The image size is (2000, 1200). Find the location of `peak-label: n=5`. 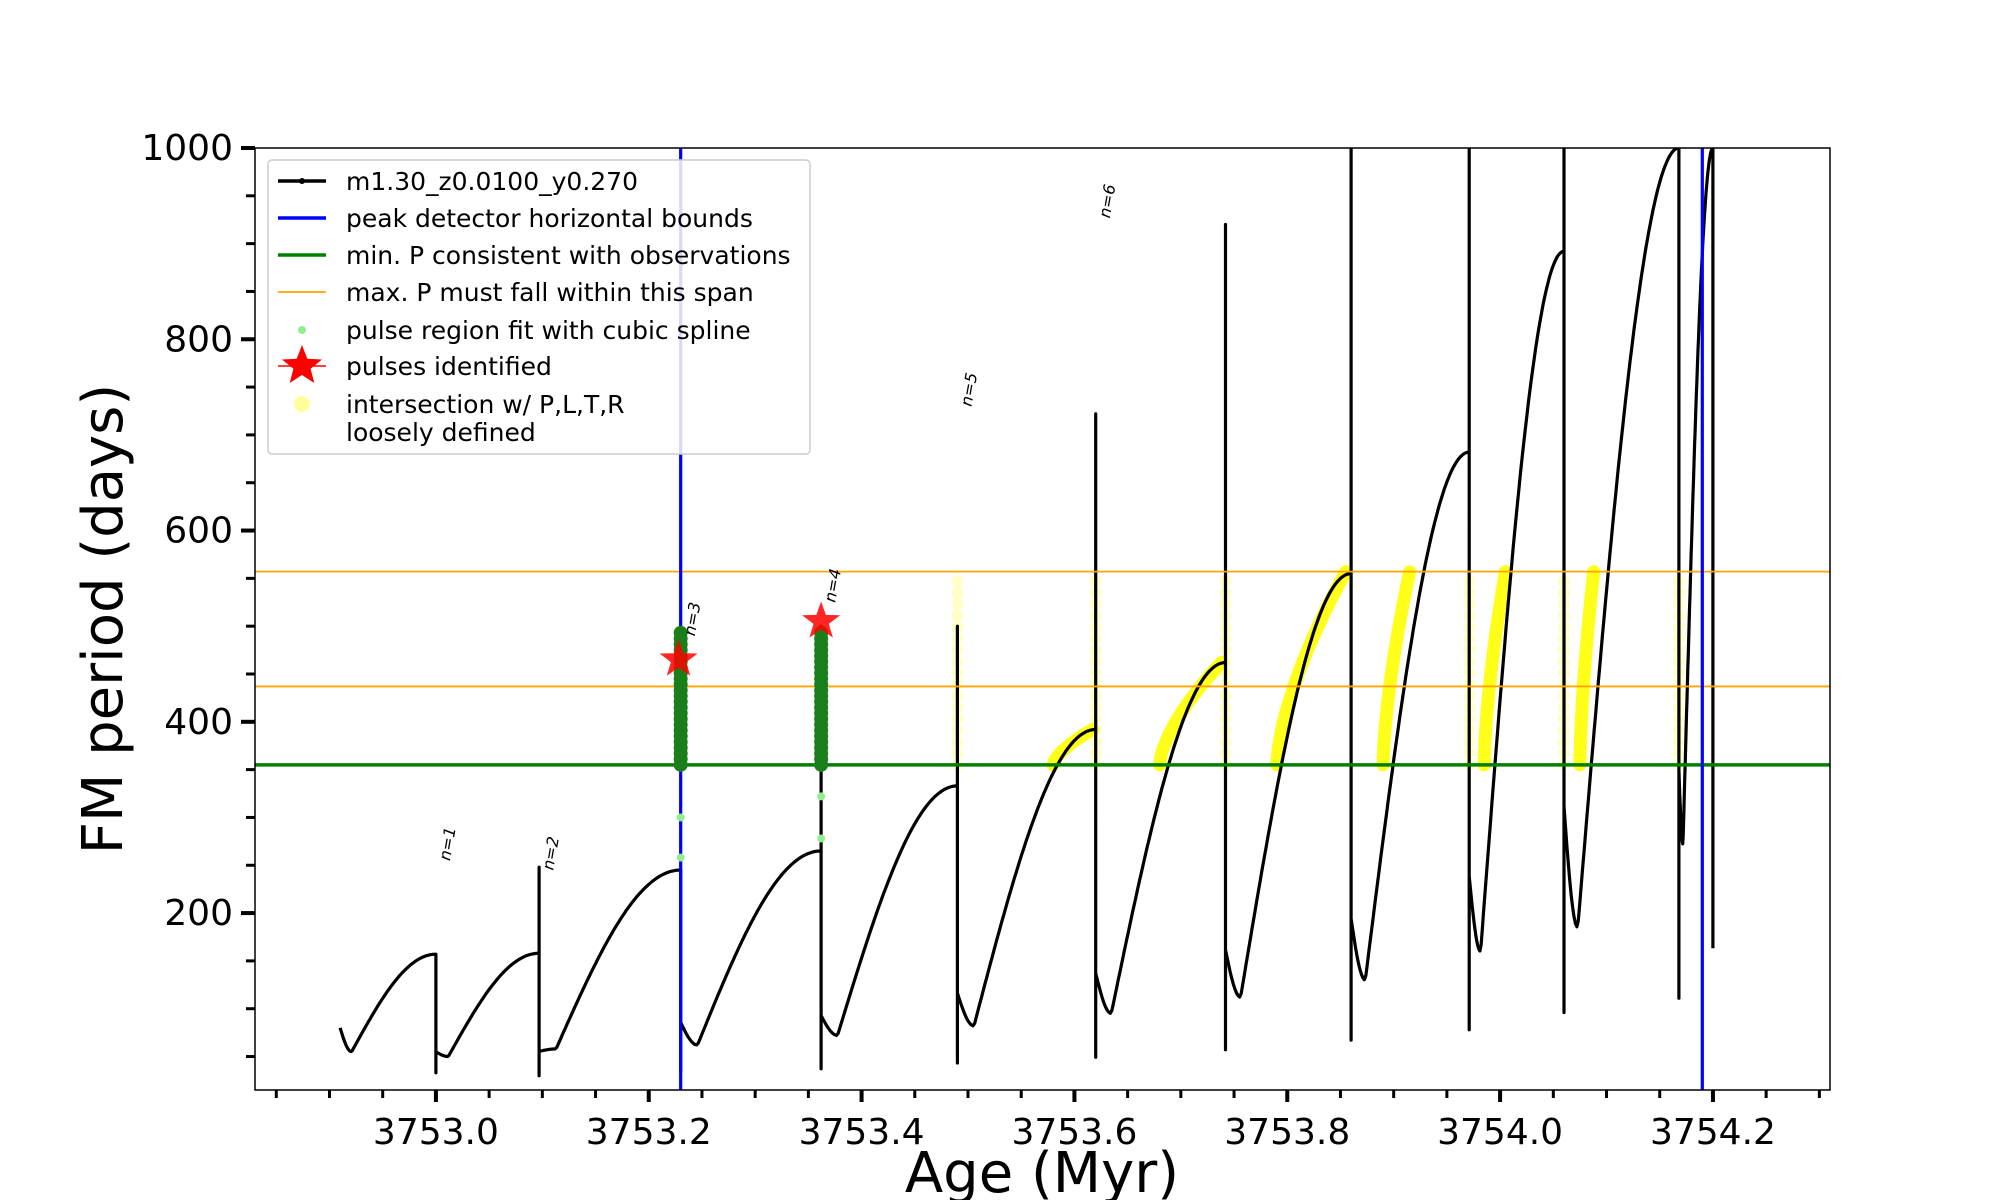

peak-label: n=5 is located at coordinates (969, 389).